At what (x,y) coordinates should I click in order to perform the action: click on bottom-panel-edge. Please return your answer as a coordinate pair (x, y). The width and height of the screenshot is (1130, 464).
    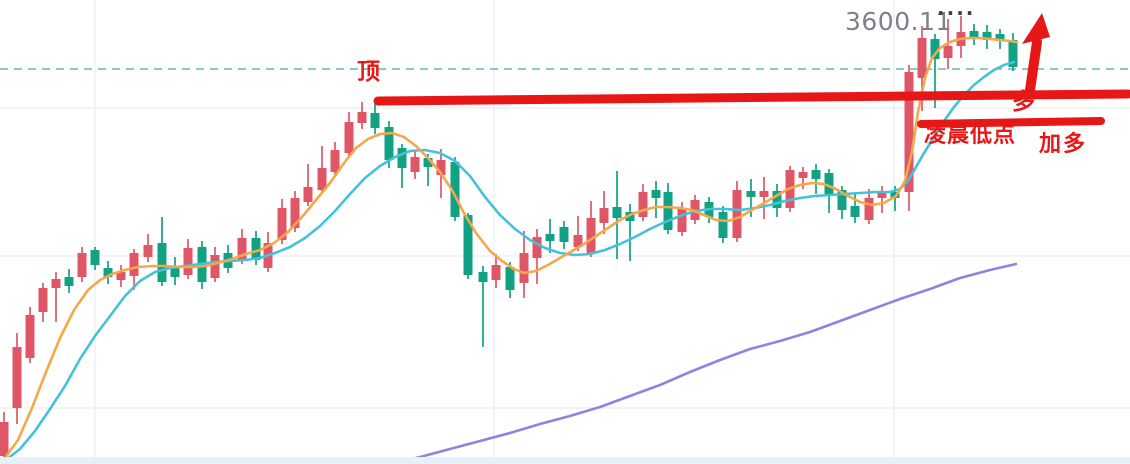
    Looking at the image, I should click on (565, 460).